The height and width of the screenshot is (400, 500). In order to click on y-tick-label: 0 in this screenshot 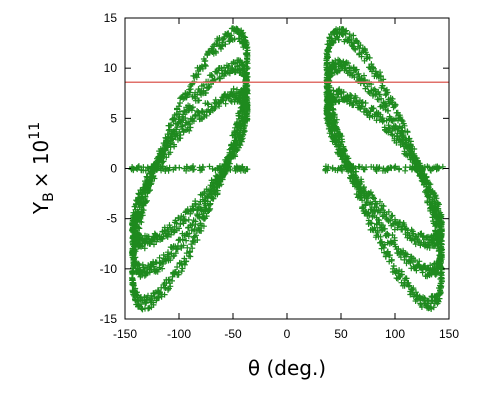, I will do `click(113, 169)`.